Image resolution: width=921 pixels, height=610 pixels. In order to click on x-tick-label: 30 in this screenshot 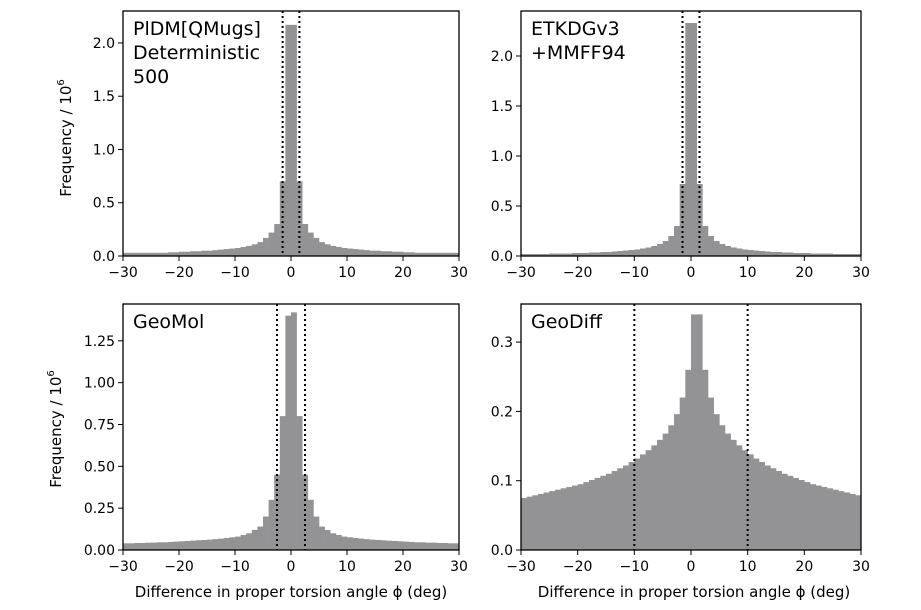, I will do `click(861, 567)`.